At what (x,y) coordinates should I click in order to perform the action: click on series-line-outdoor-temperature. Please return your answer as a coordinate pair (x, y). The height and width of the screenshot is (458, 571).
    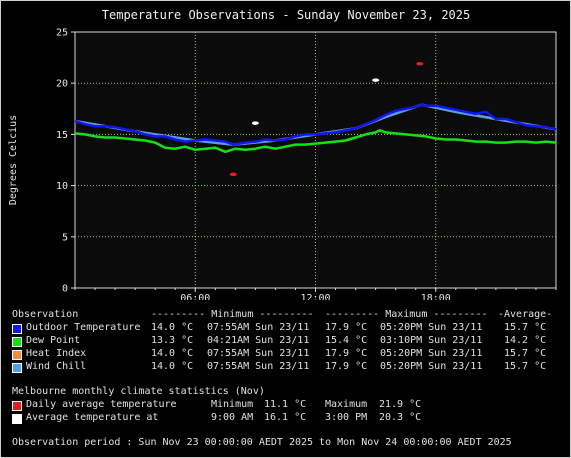
    Looking at the image, I should click on (315, 124).